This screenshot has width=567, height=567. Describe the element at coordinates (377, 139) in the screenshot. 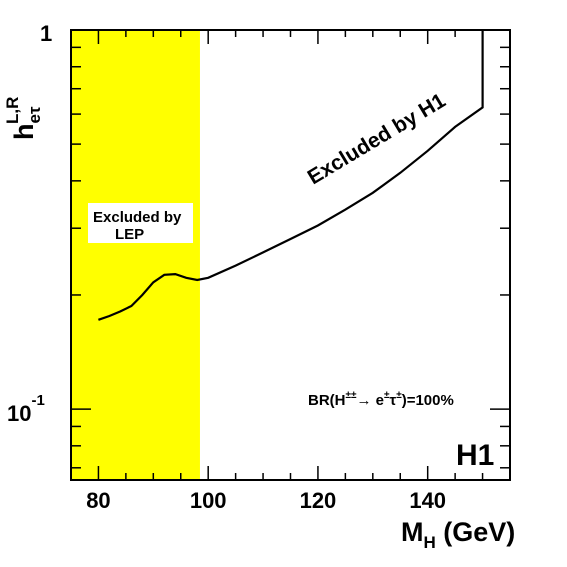

I see `h1-excluded-label: Excluded by H1` at that location.